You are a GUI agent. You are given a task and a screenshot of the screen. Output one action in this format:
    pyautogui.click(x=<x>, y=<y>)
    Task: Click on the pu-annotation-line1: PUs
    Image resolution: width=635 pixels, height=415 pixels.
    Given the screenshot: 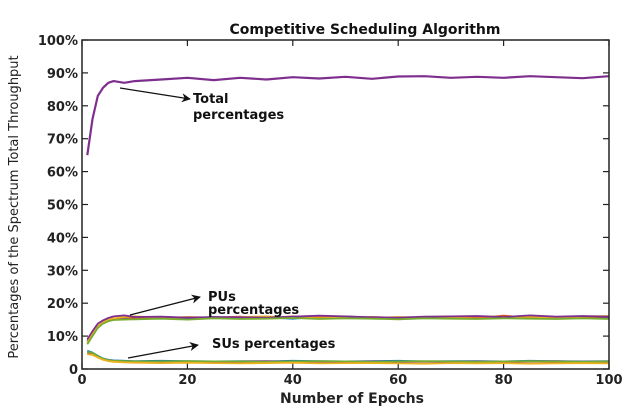 What is the action you would take?
    pyautogui.click(x=222, y=297)
    